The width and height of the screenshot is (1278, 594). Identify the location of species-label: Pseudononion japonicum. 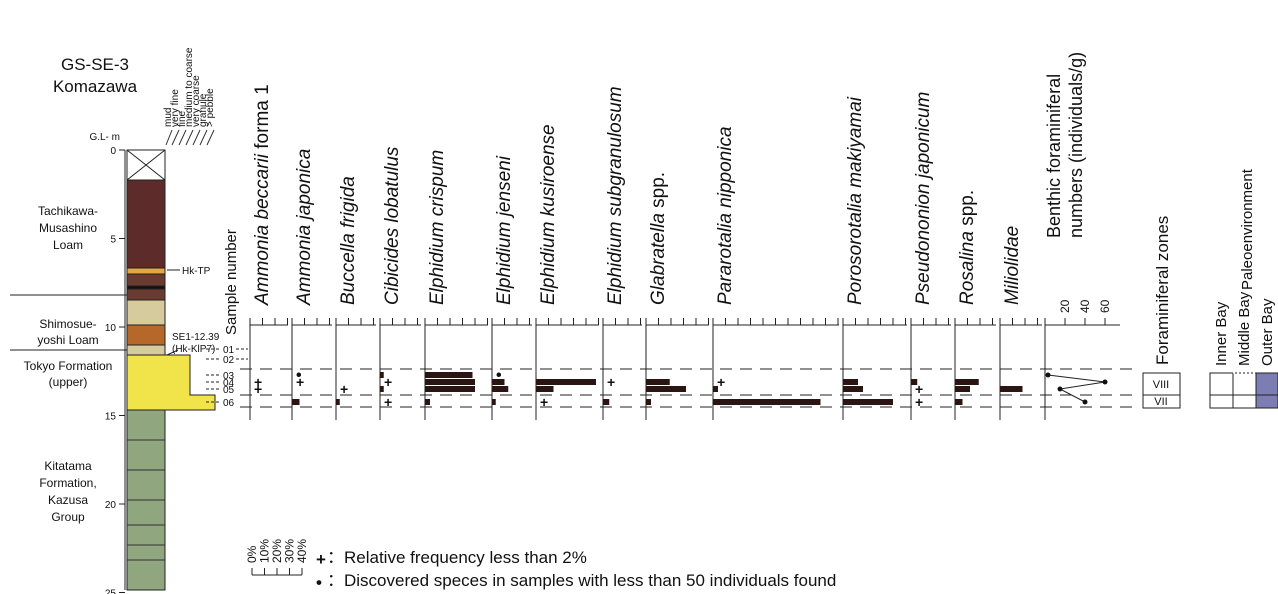
(923, 198).